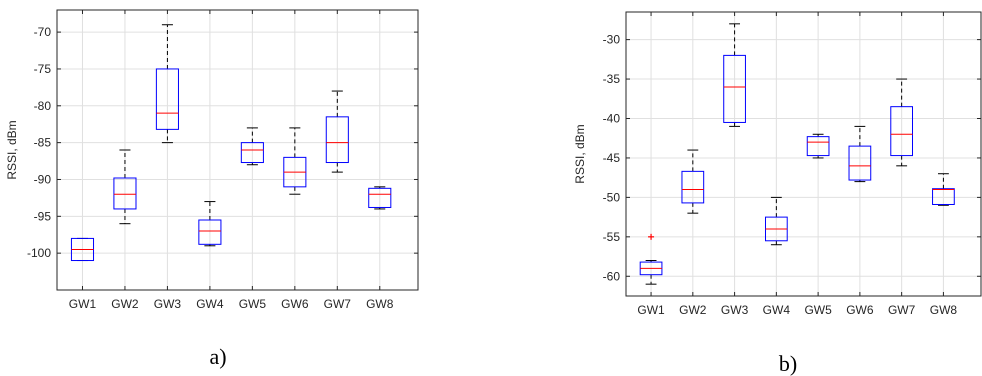  What do you see at coordinates (612, 79) in the screenshot?
I see `y-tick-label: -35` at bounding box center [612, 79].